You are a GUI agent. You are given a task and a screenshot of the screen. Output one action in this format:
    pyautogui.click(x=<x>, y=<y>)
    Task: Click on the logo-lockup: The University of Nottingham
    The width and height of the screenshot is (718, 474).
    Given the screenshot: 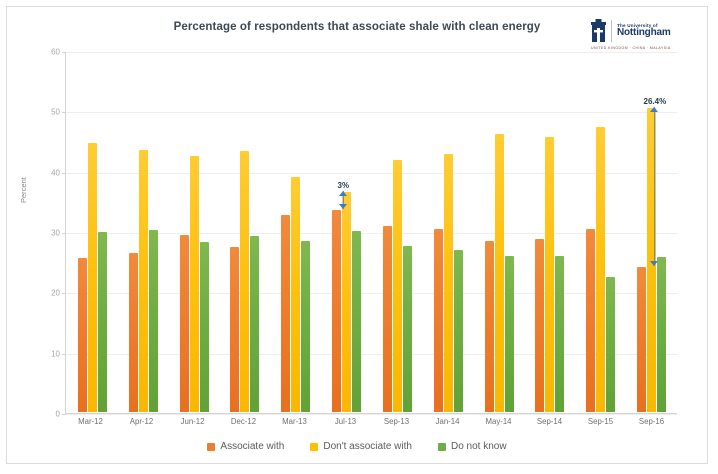 What is the action you would take?
    pyautogui.click(x=631, y=31)
    